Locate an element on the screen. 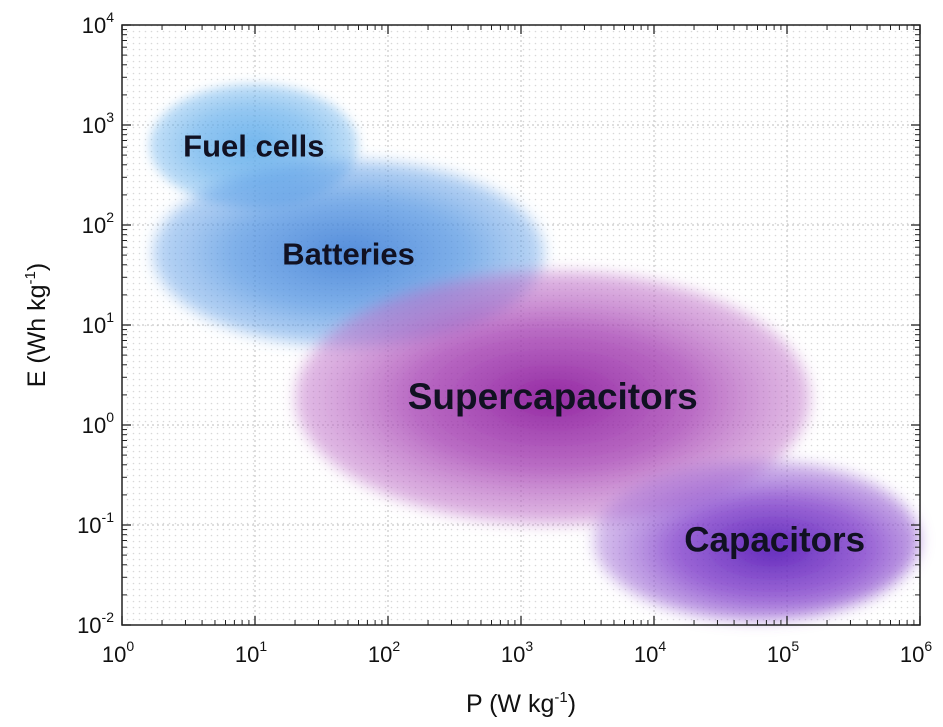 Image resolution: width=943 pixels, height=727 pixels. x-tick-label: 10⁵ is located at coordinates (783, 652).